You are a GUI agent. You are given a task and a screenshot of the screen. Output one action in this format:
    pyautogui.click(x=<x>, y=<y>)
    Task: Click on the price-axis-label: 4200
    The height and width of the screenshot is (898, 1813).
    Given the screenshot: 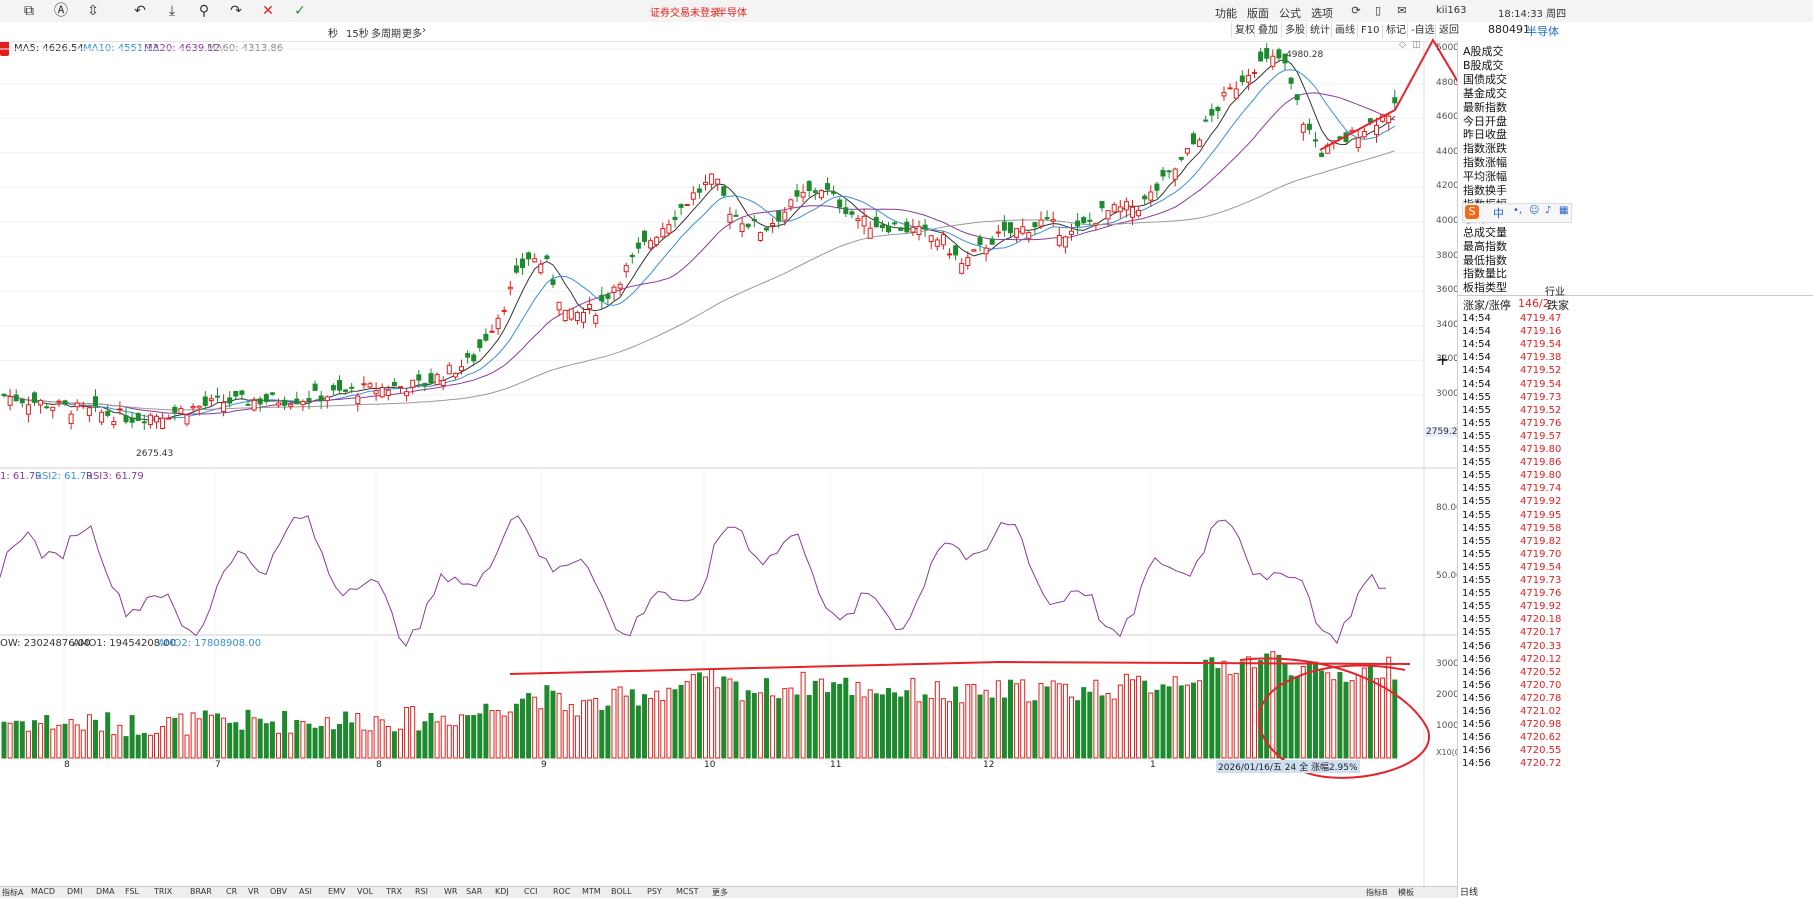 What is the action you would take?
    pyautogui.click(x=1447, y=186)
    